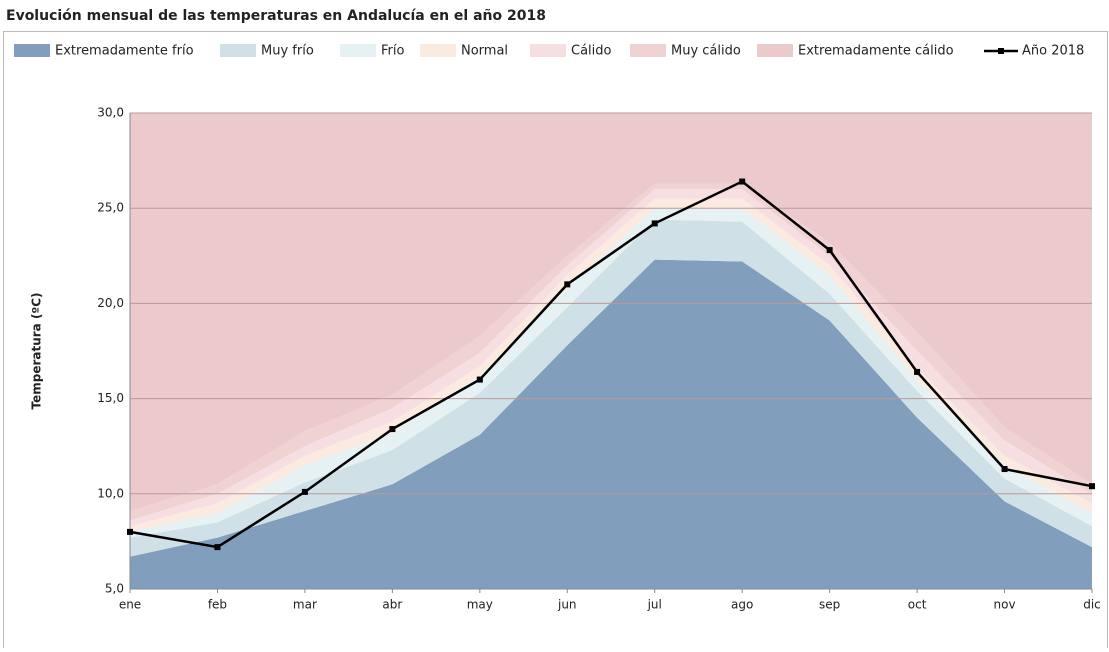  I want to click on legend-label: Frío, so click(392, 51).